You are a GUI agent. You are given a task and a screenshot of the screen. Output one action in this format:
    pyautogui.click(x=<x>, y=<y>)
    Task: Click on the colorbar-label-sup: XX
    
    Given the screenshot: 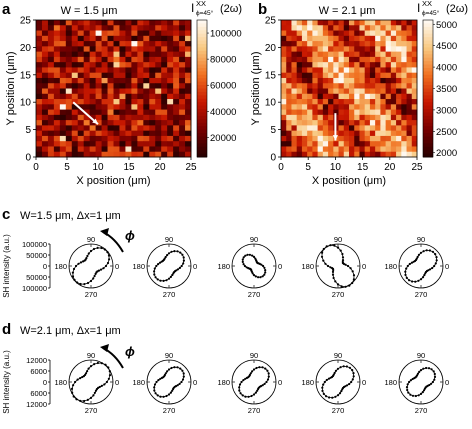 What is the action you would take?
    pyautogui.click(x=201, y=4)
    